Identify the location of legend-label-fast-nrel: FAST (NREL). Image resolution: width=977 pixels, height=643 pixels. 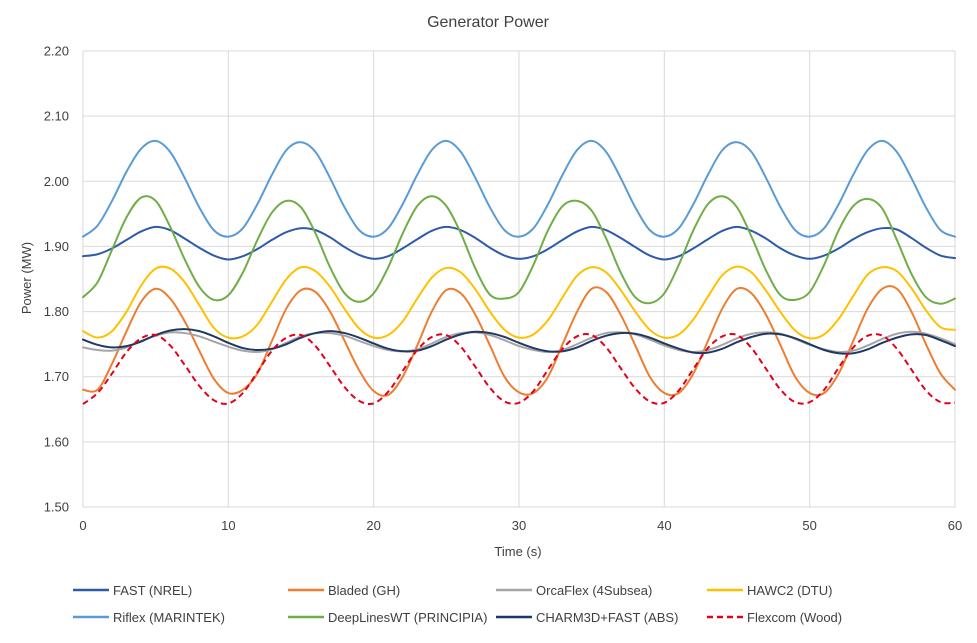
(152, 590).